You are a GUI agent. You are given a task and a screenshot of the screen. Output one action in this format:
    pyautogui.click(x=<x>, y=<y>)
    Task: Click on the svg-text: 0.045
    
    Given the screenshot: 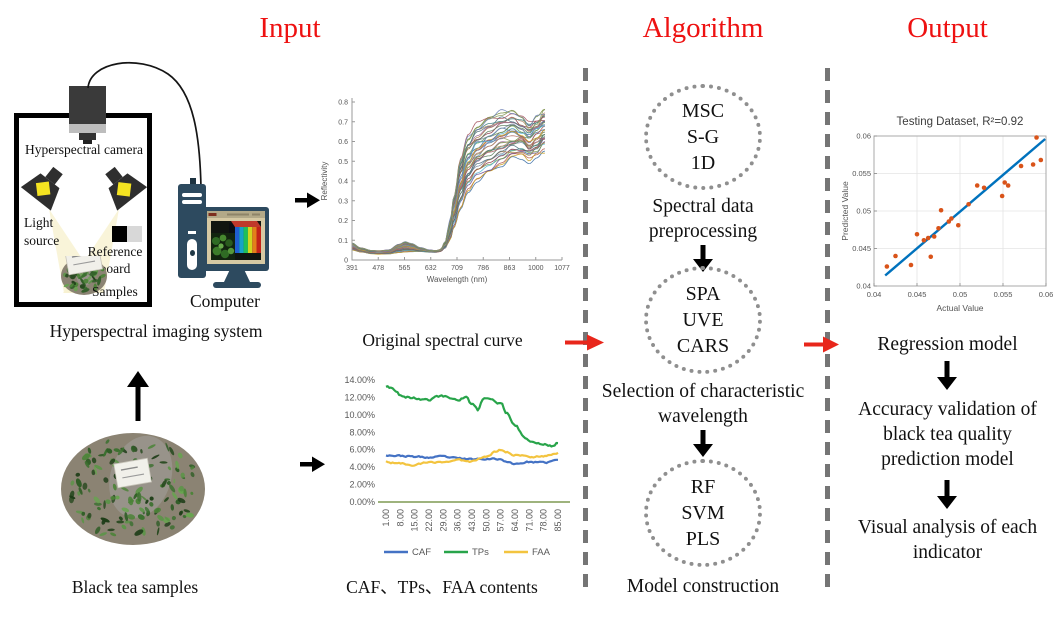 What is the action you would take?
    pyautogui.click(x=861, y=248)
    